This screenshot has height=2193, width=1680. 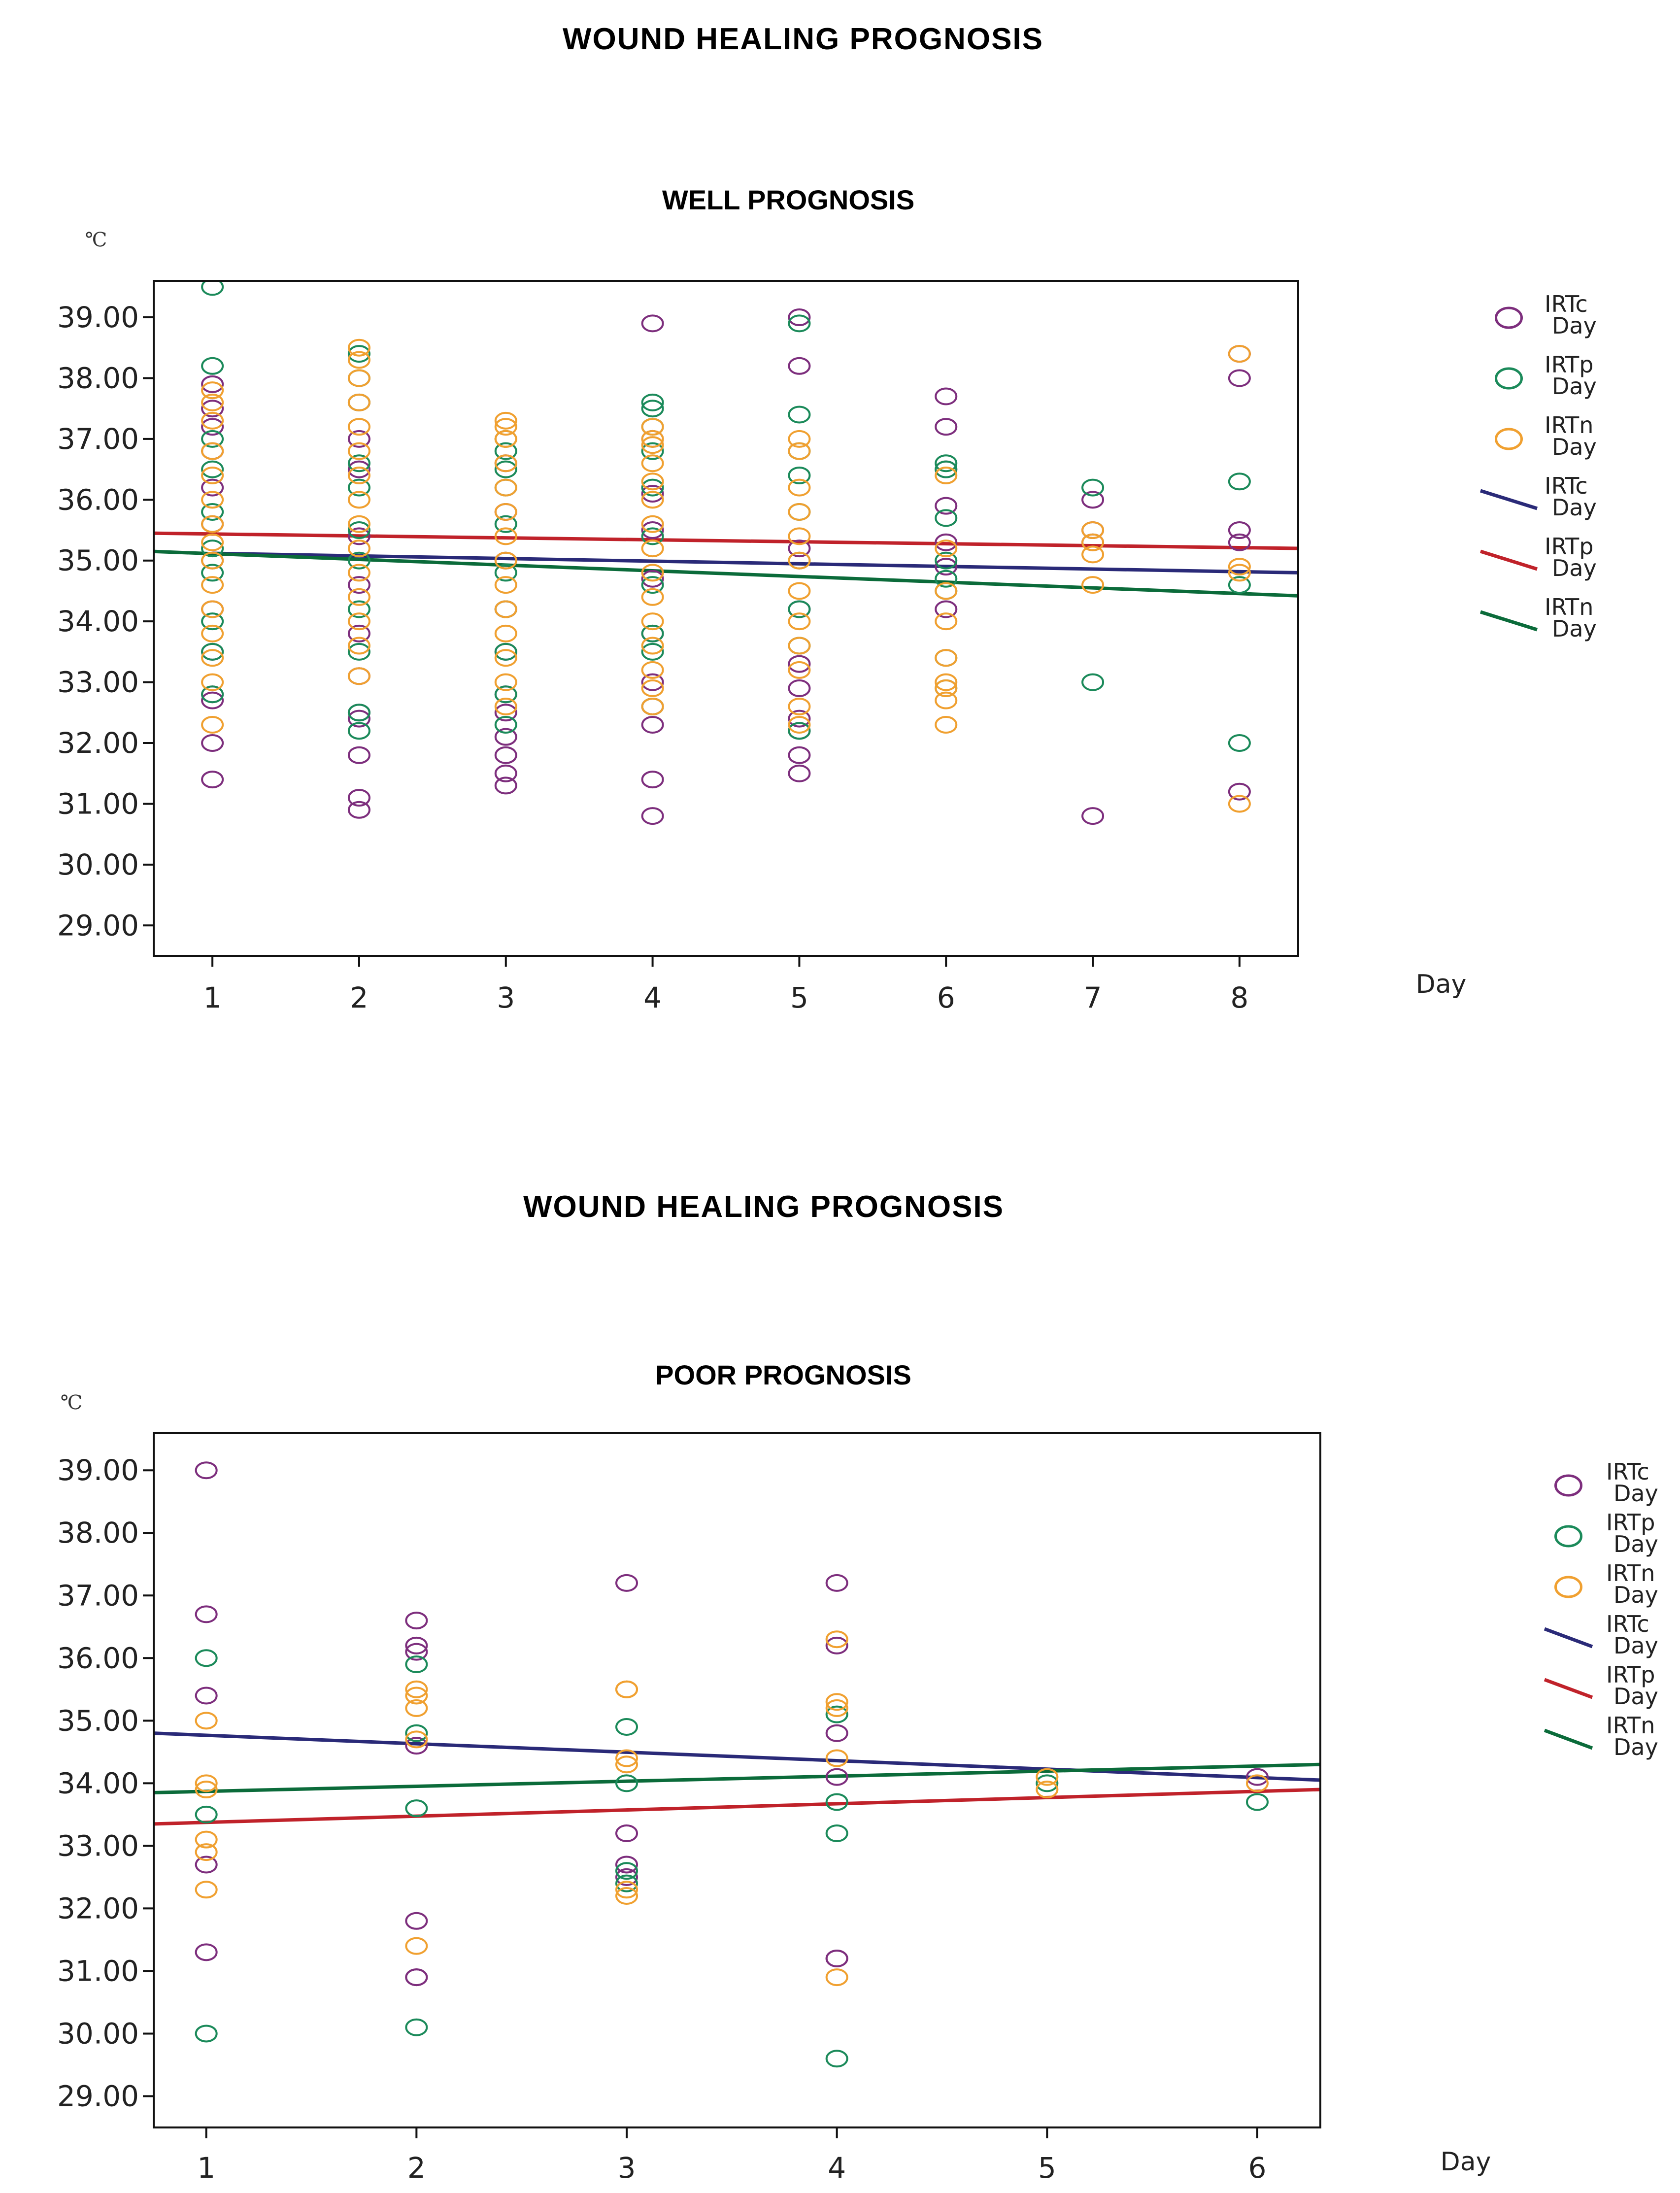 I want to click on legend-marker-irtp, so click(x=1568, y=1536).